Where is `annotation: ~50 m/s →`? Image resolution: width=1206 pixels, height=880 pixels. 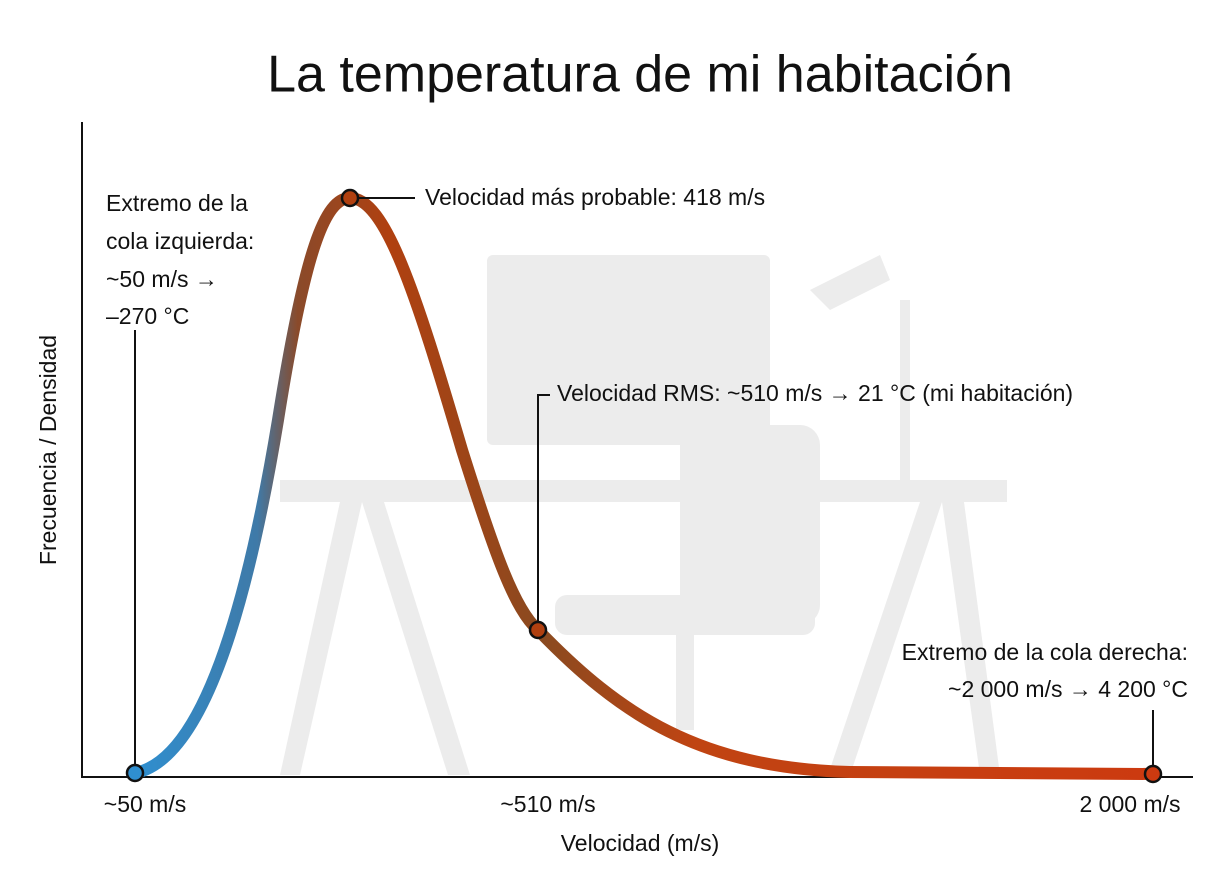
annotation: ~50 m/s → is located at coordinates (162, 279).